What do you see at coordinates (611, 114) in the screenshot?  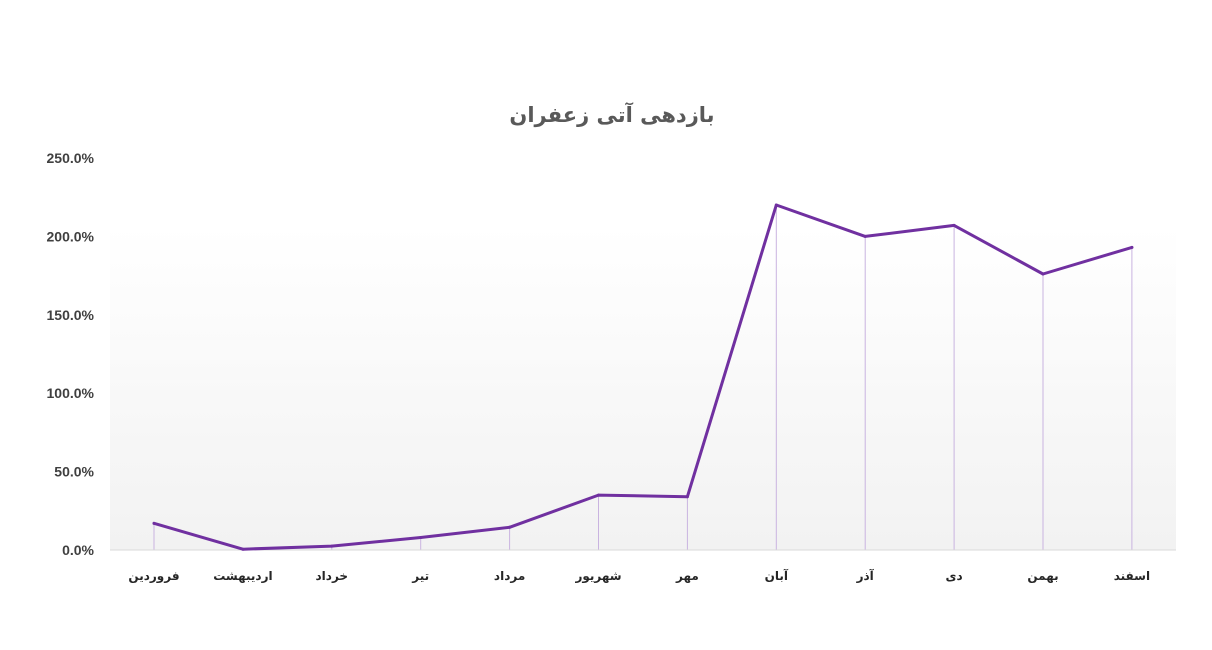 I see `chart-title: بازدهی آتی زعفران` at bounding box center [611, 114].